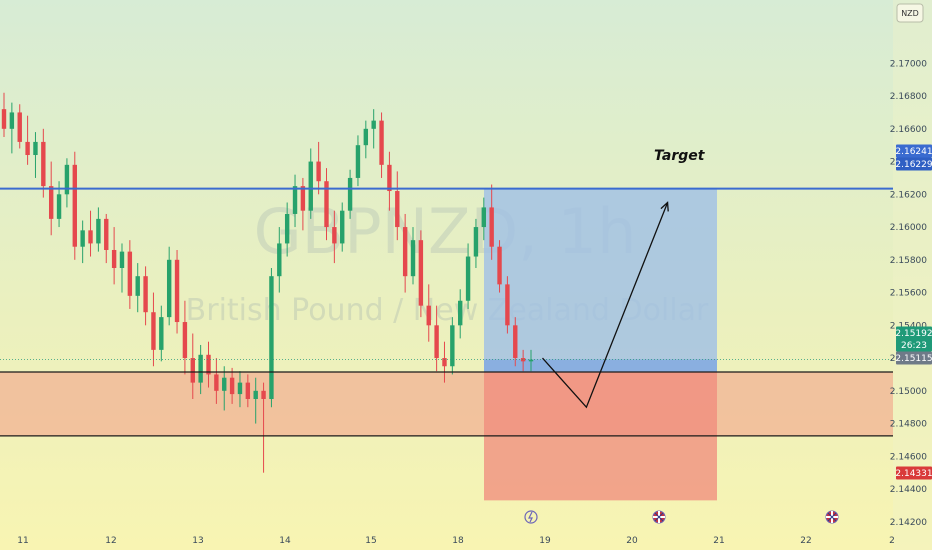 Image resolution: width=932 pixels, height=550 pixels. I want to click on y-tick-label: 2.14600, so click(908, 457).